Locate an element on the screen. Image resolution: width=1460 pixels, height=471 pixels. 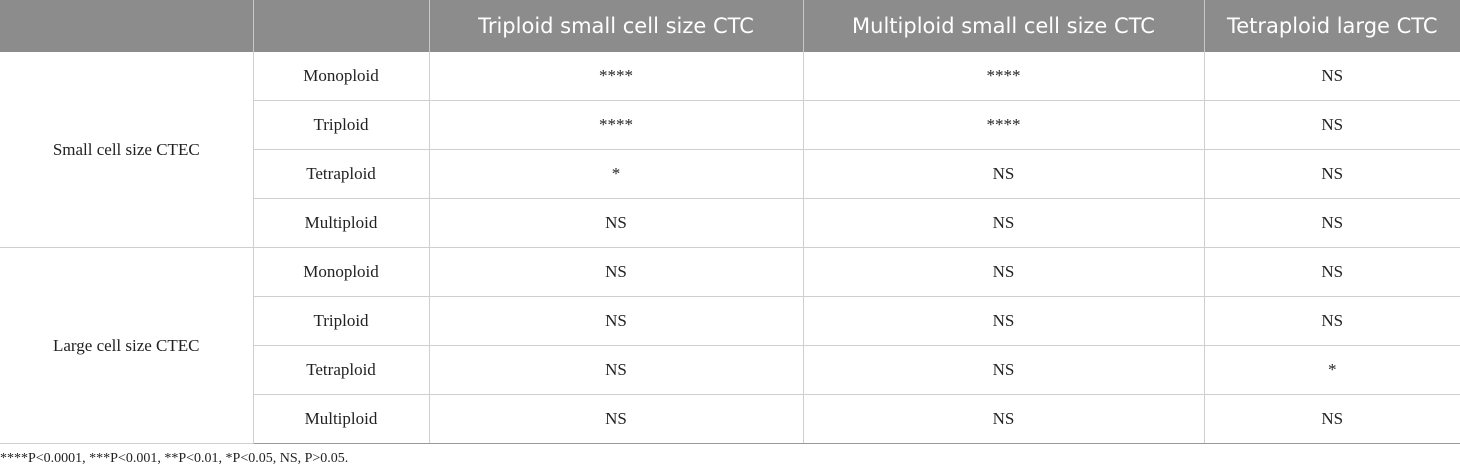
cell-triploid: * is located at coordinates (616, 174).